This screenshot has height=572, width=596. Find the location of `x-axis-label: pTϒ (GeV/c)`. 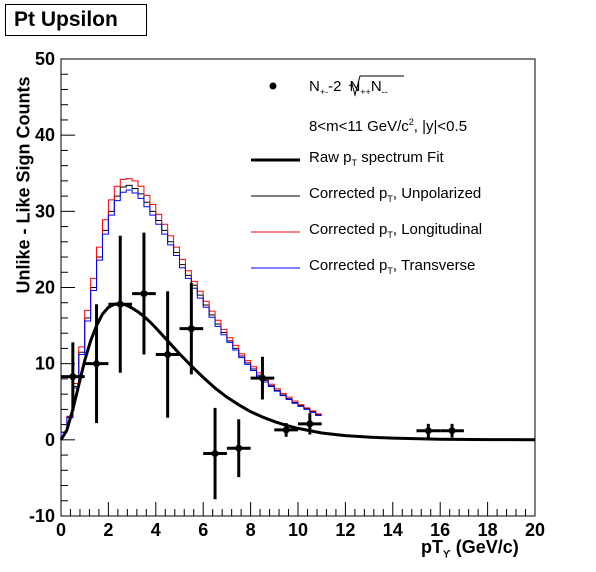

x-axis-label: pTϒ (GeV/c) is located at coordinates (470, 549).